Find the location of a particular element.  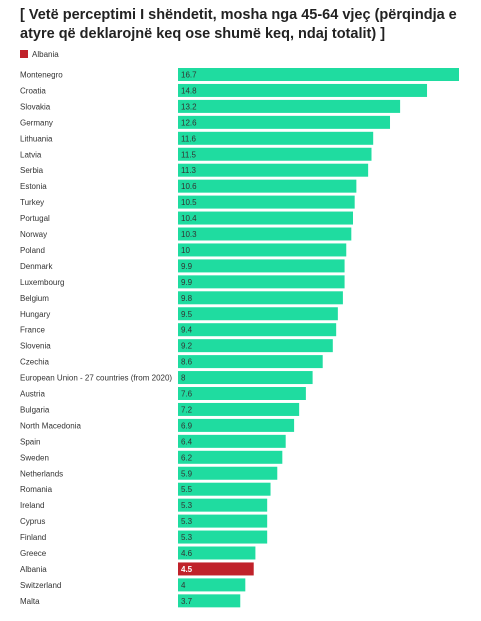

value-label-croatia: 14.8 is located at coordinates (189, 90).